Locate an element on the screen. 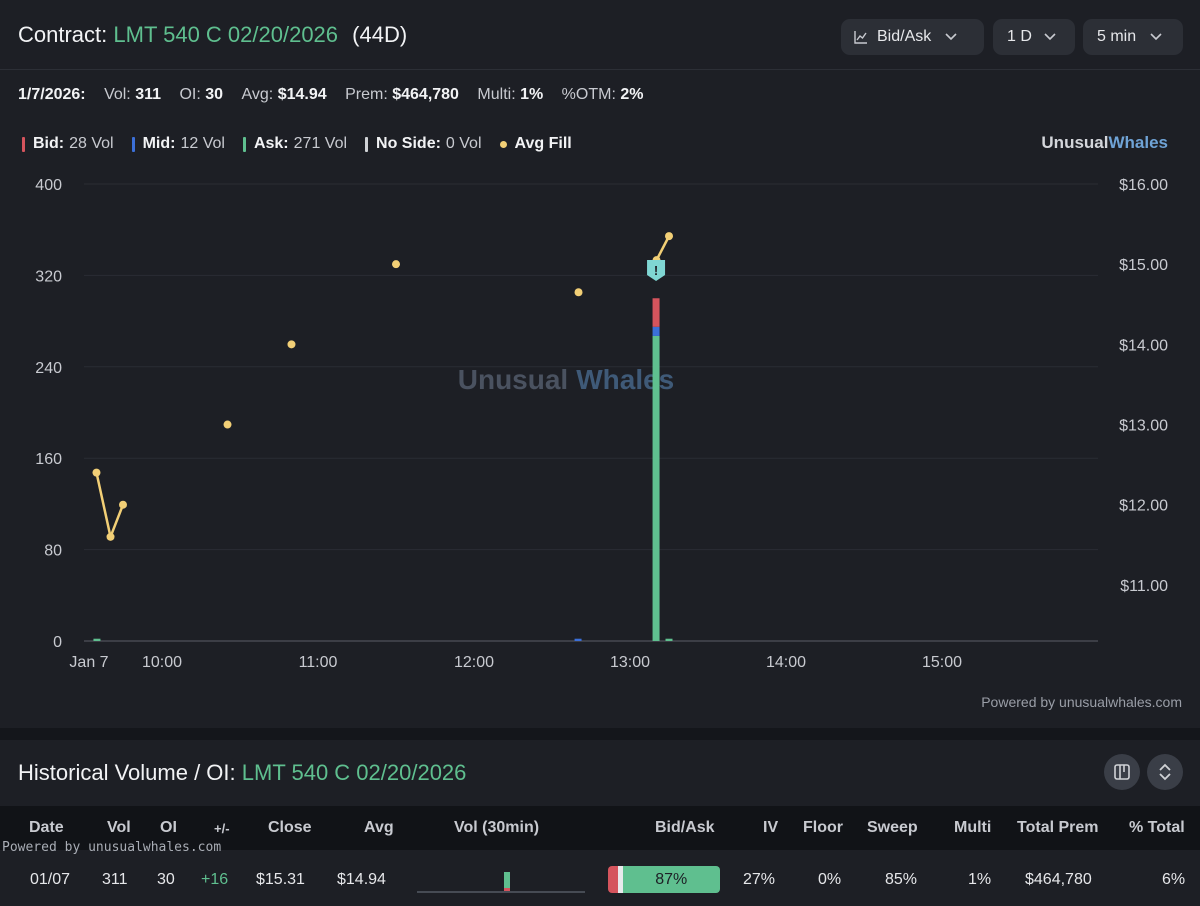 This screenshot has height=906, width=1200. x-tick-label: Jan 7 is located at coordinates (88, 662).